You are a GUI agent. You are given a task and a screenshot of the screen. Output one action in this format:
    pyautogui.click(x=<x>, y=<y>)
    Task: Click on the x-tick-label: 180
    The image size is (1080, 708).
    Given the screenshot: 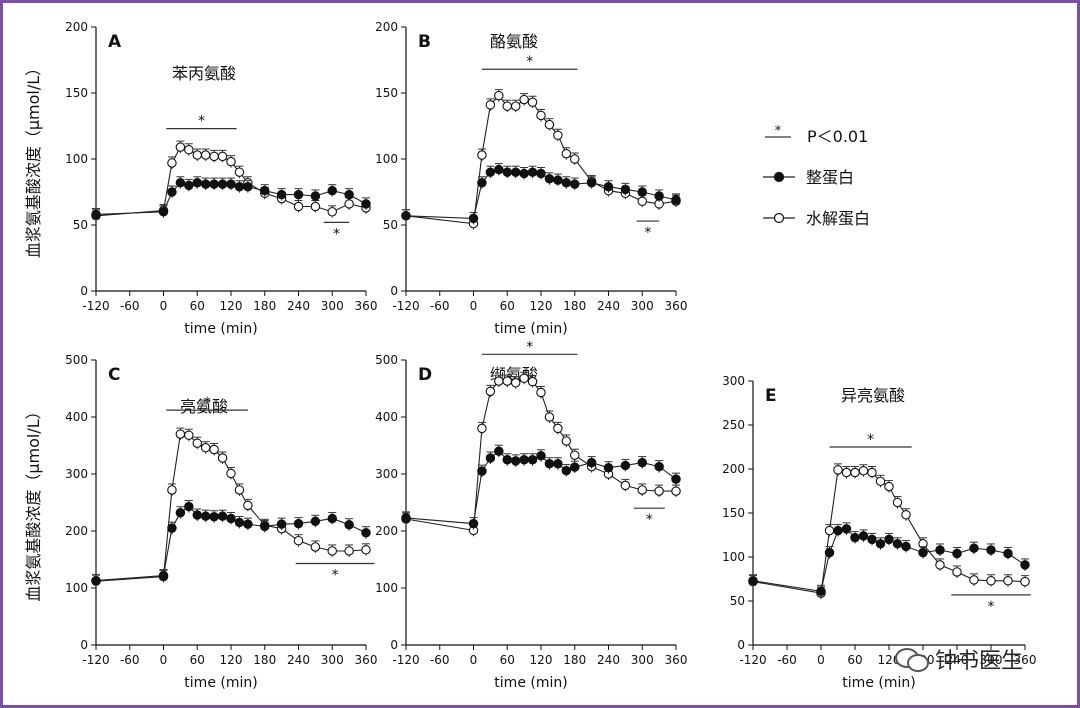 What is the action you would take?
    pyautogui.click(x=264, y=306)
    